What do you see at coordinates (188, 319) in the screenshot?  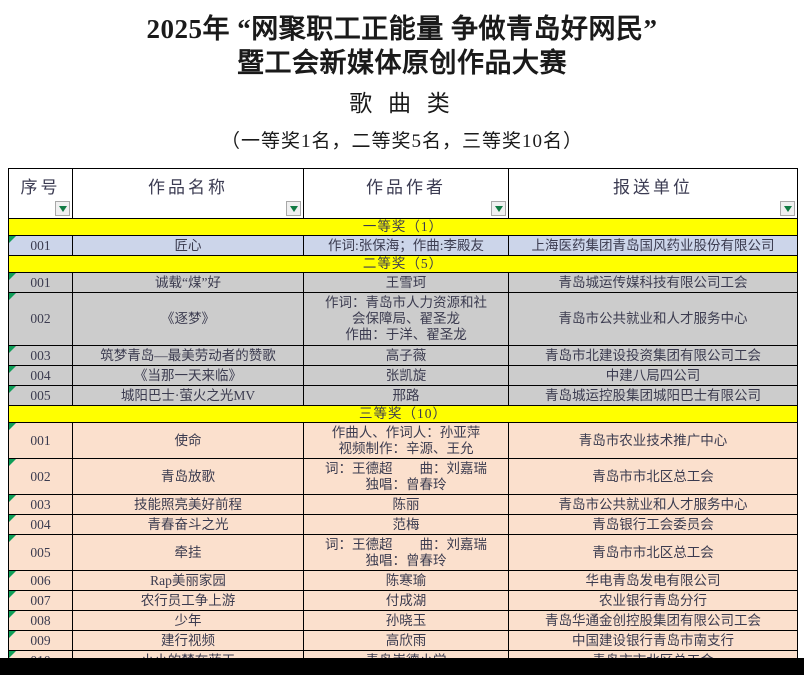 I see `cell-work-name: 《逐梦》` at bounding box center [188, 319].